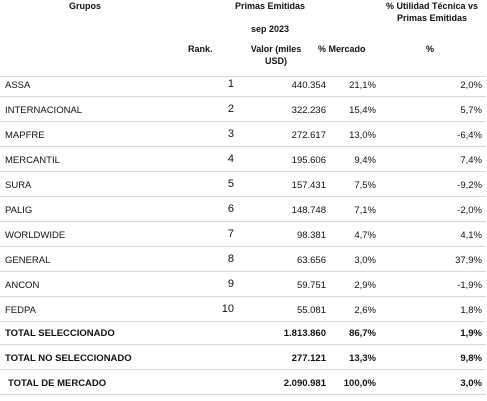  What do you see at coordinates (362, 333) in the screenshot?
I see `market-share: 86,7%` at bounding box center [362, 333].